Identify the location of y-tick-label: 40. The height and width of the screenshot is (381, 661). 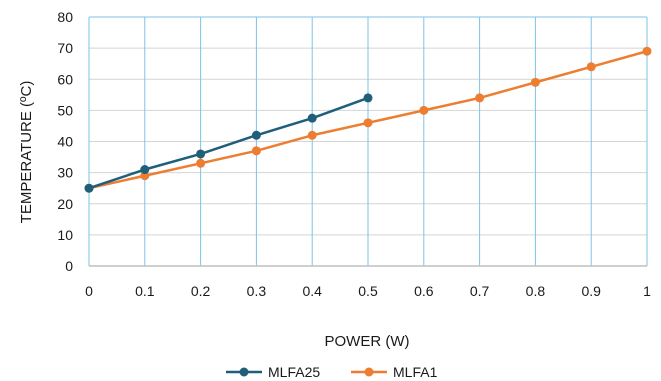
(65, 142).